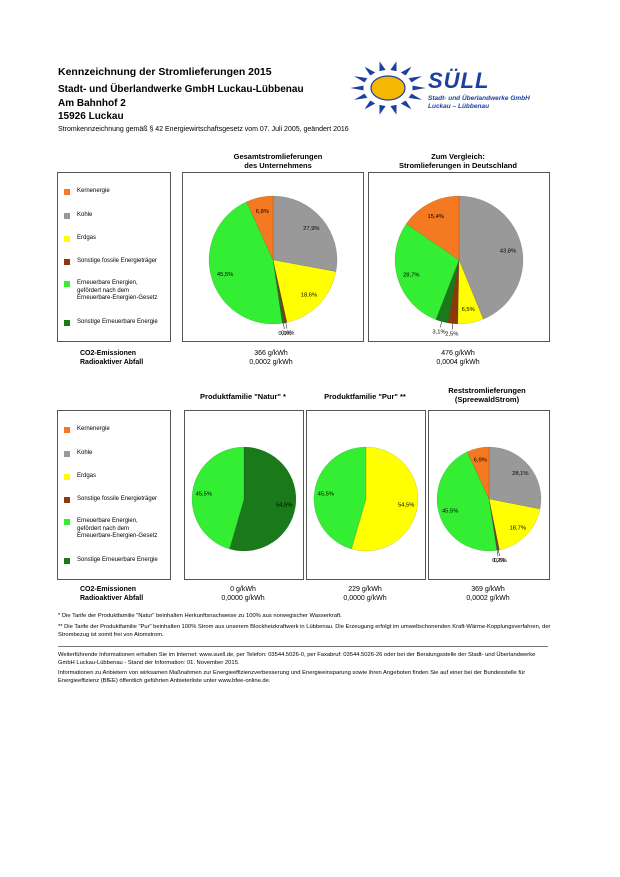 The image size is (620, 877). I want to click on pie-chart-pur: 54,5% 45,5%, so click(366, 499).